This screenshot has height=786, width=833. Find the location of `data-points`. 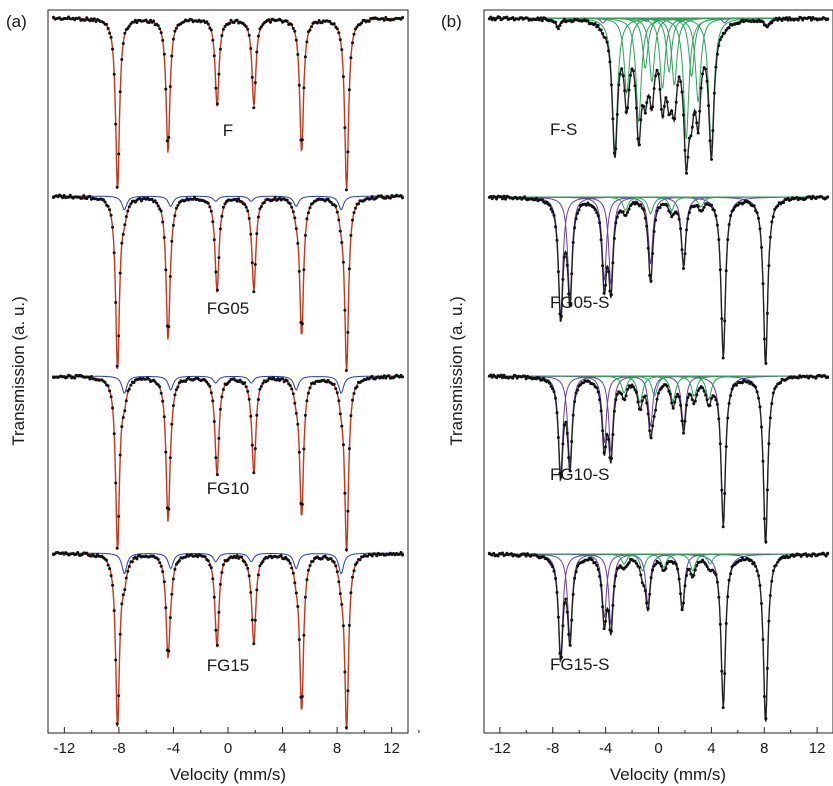

data-points is located at coordinates (228, 282).